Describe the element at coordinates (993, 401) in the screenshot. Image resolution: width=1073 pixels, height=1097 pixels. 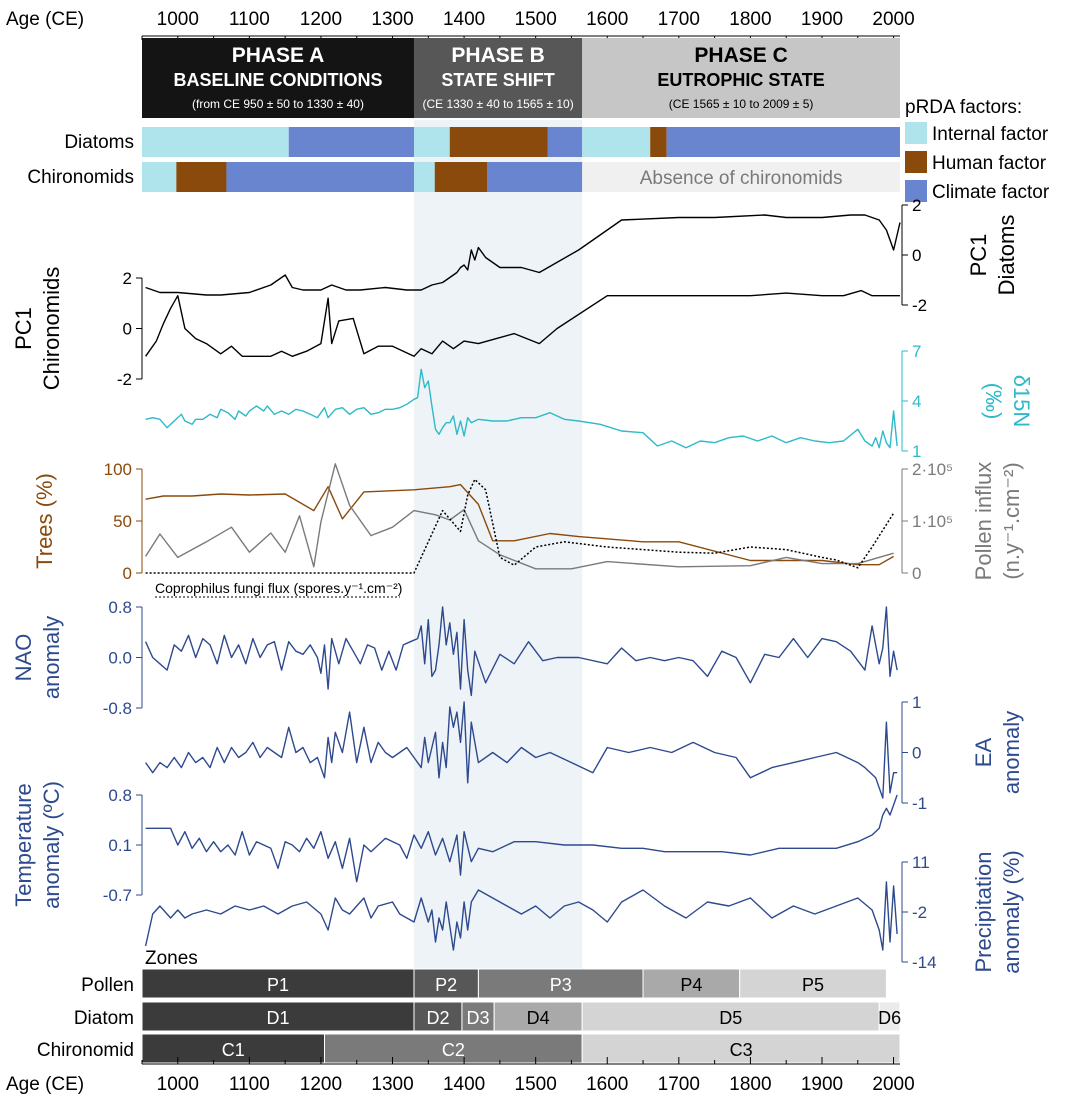
I see `y-axis-label: (‰)` at that location.